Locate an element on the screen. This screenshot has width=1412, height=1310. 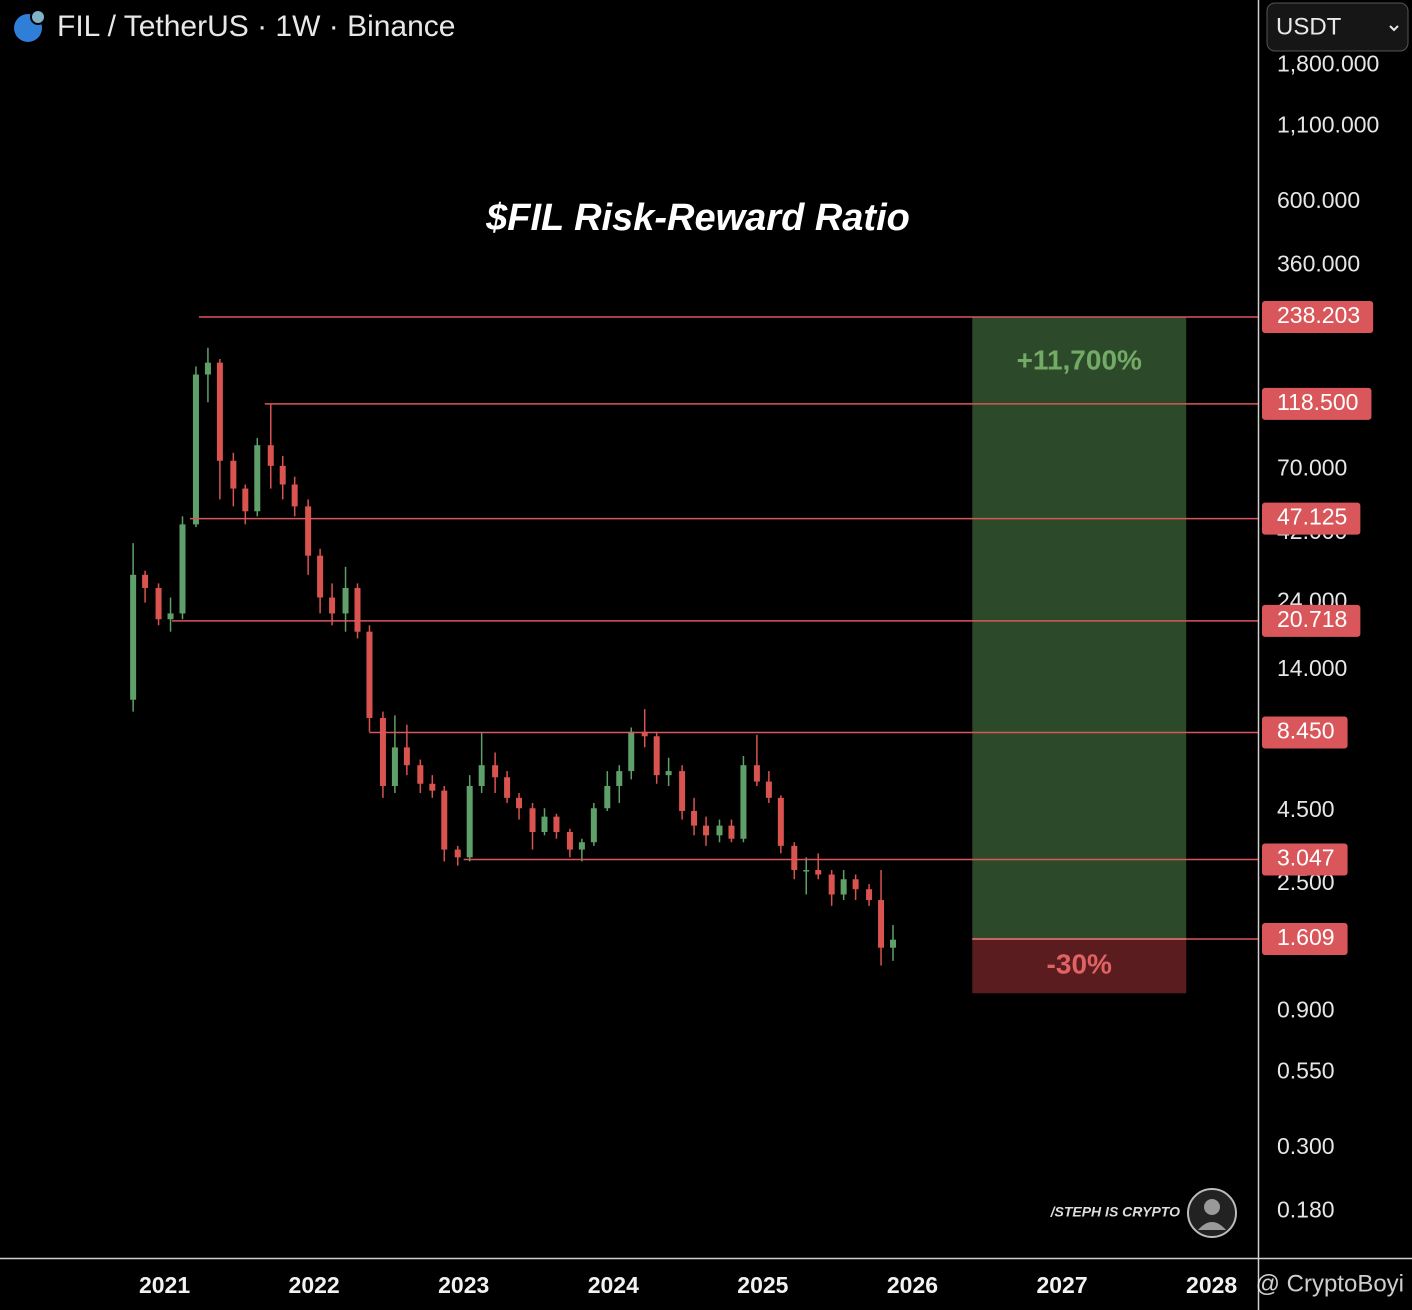
x-tick-label: 2021 is located at coordinates (164, 1285).